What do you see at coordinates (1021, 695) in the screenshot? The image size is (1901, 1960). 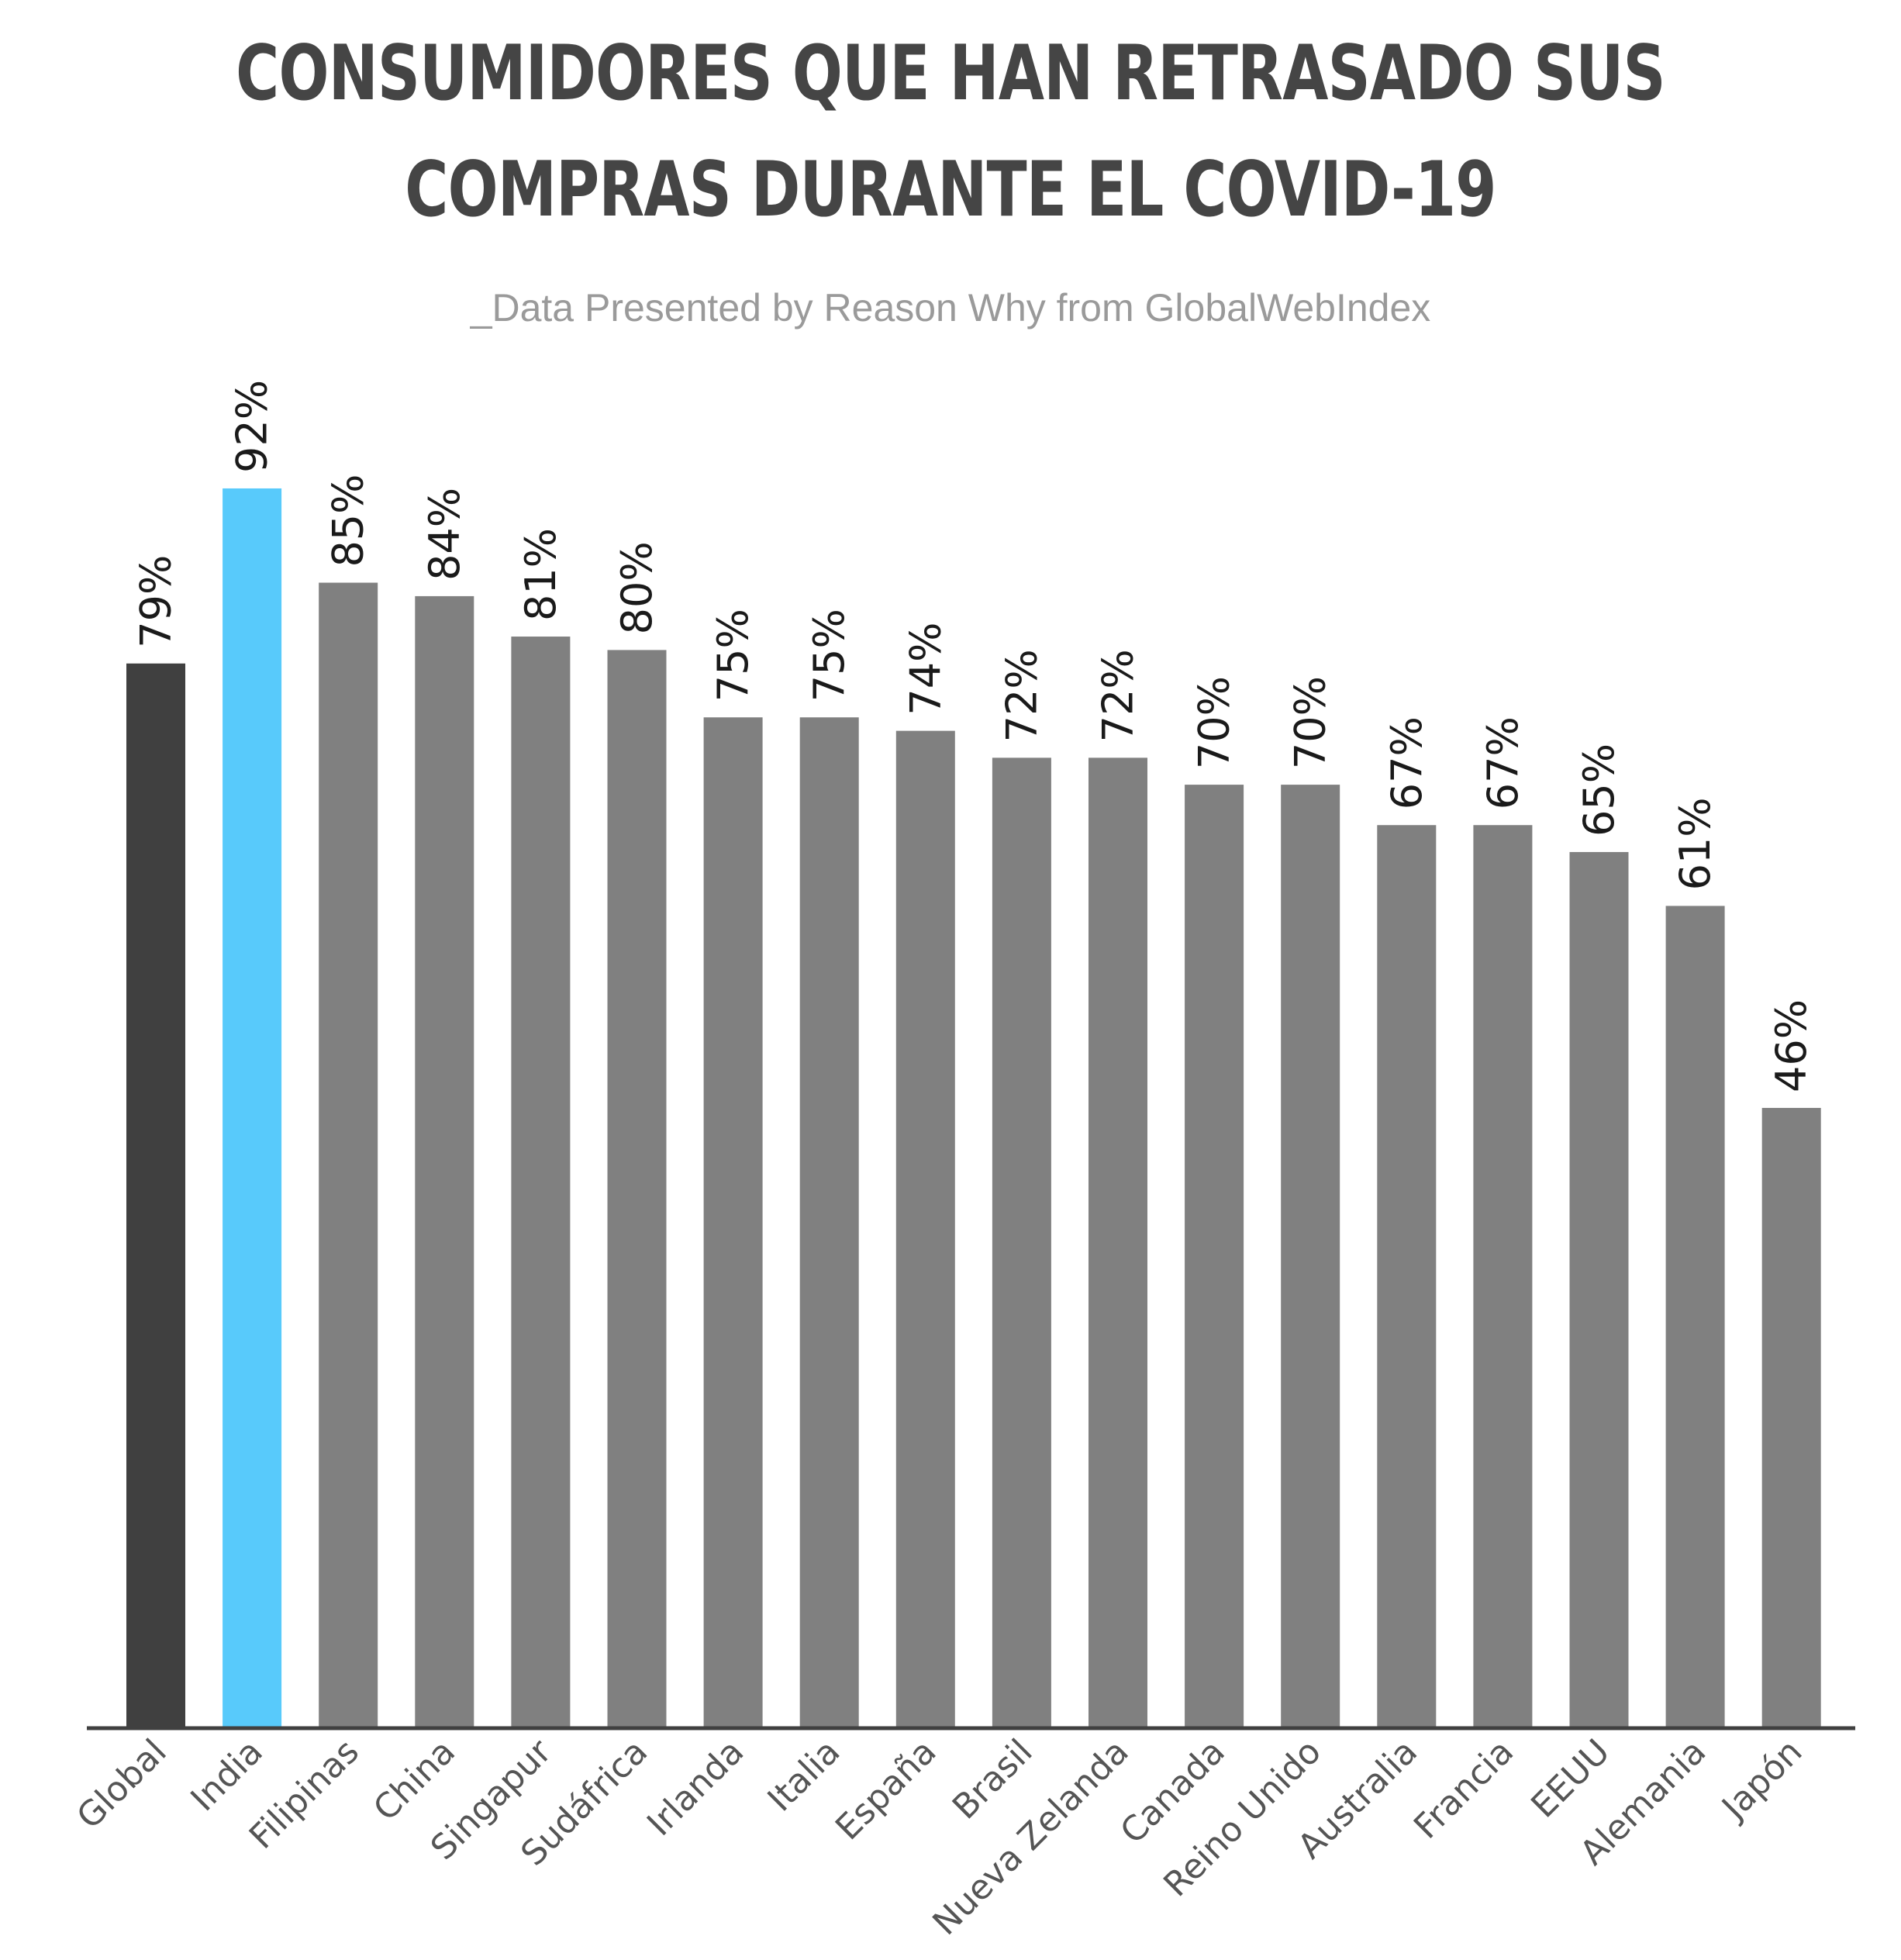 I see `value-label-brasil: 72%` at bounding box center [1021, 695].